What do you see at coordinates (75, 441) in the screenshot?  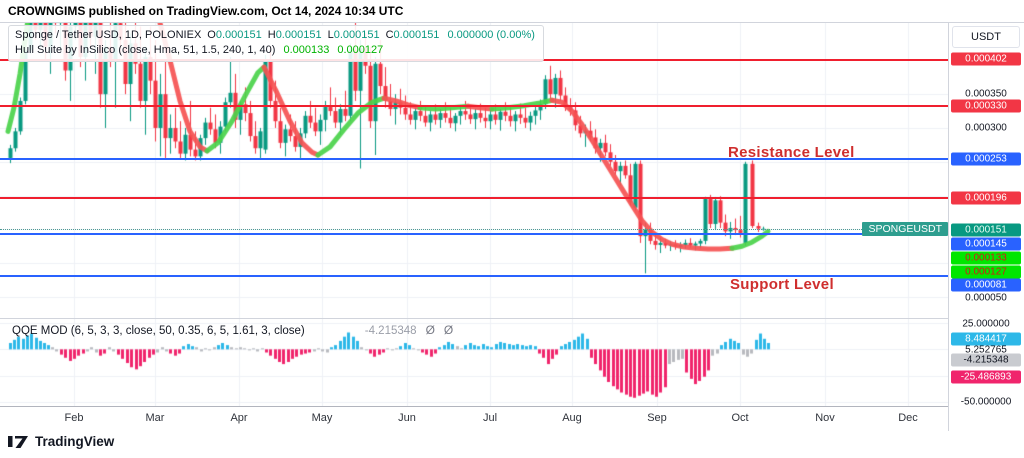 I see `tradingview-wordmark: TradingView` at bounding box center [75, 441].